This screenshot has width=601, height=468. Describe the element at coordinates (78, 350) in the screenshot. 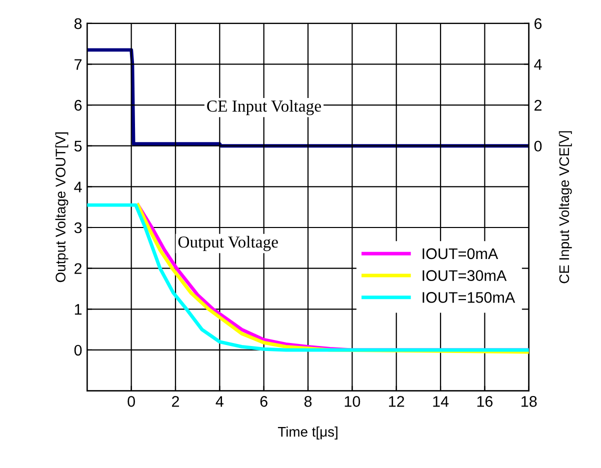

I see `y-tick-label: 0` at that location.